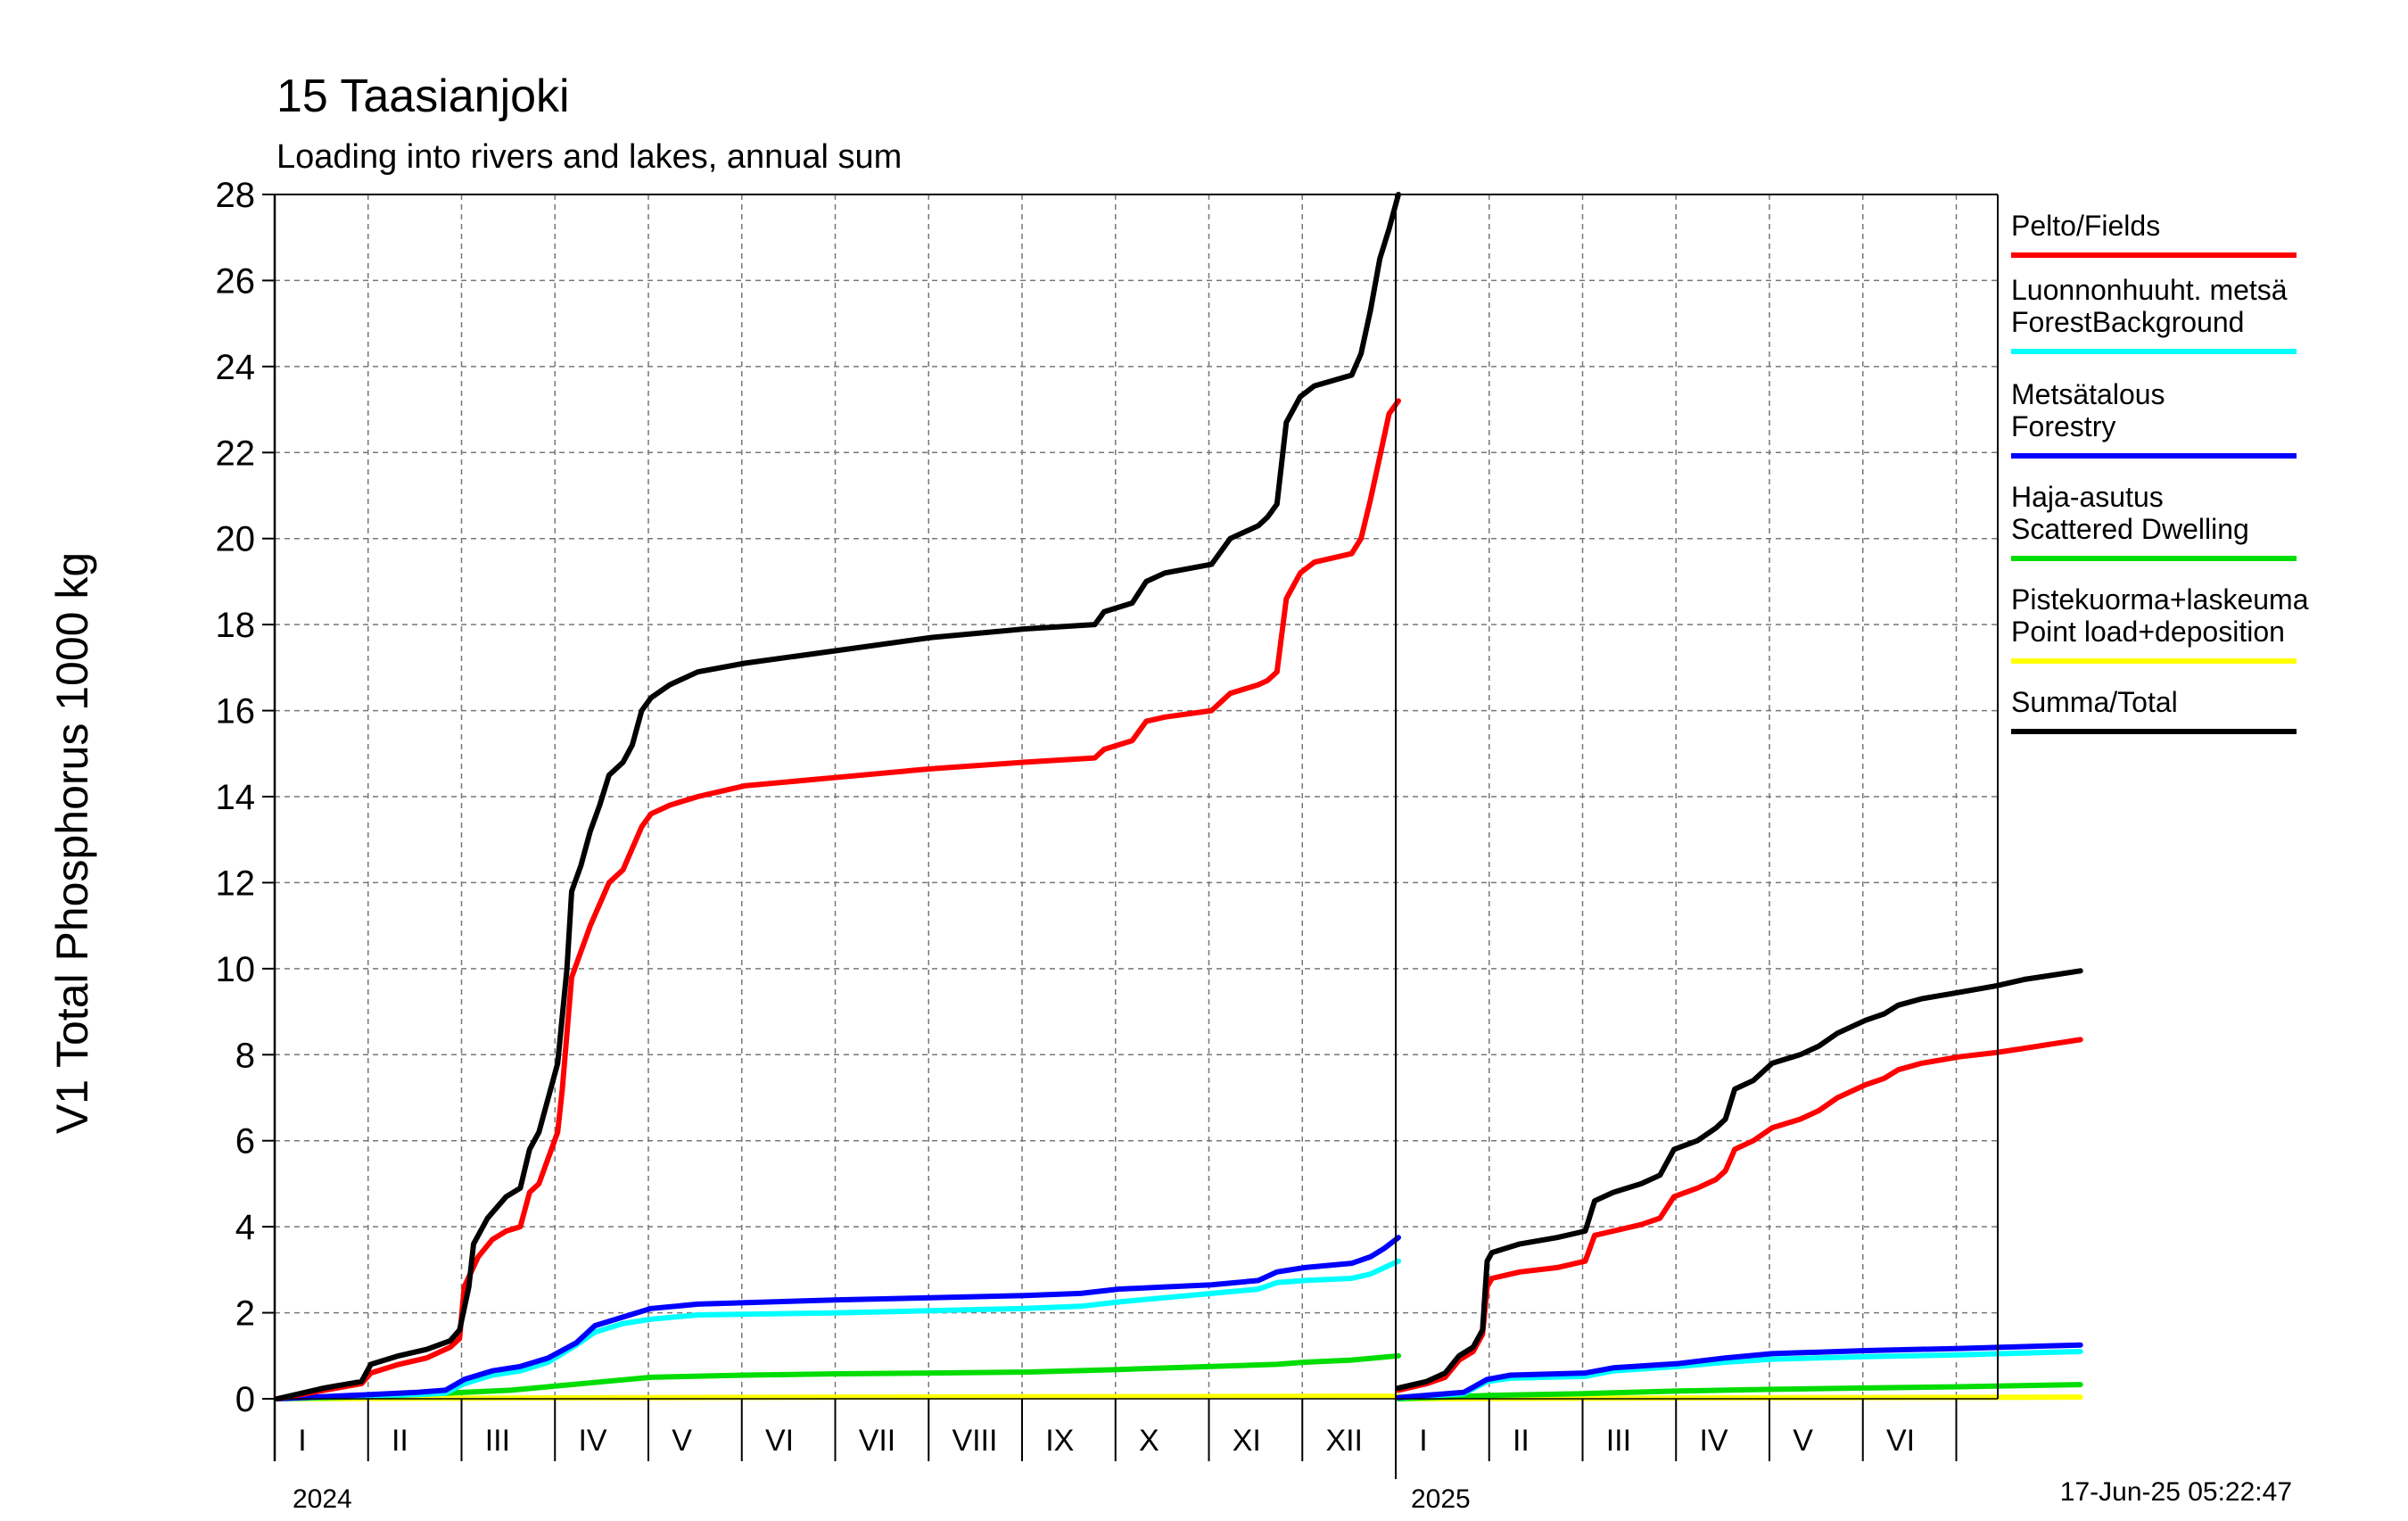 The height and width of the screenshot is (1521, 2408). What do you see at coordinates (2087, 497) in the screenshot?
I see `legend-label: Haja-asutus` at bounding box center [2087, 497].